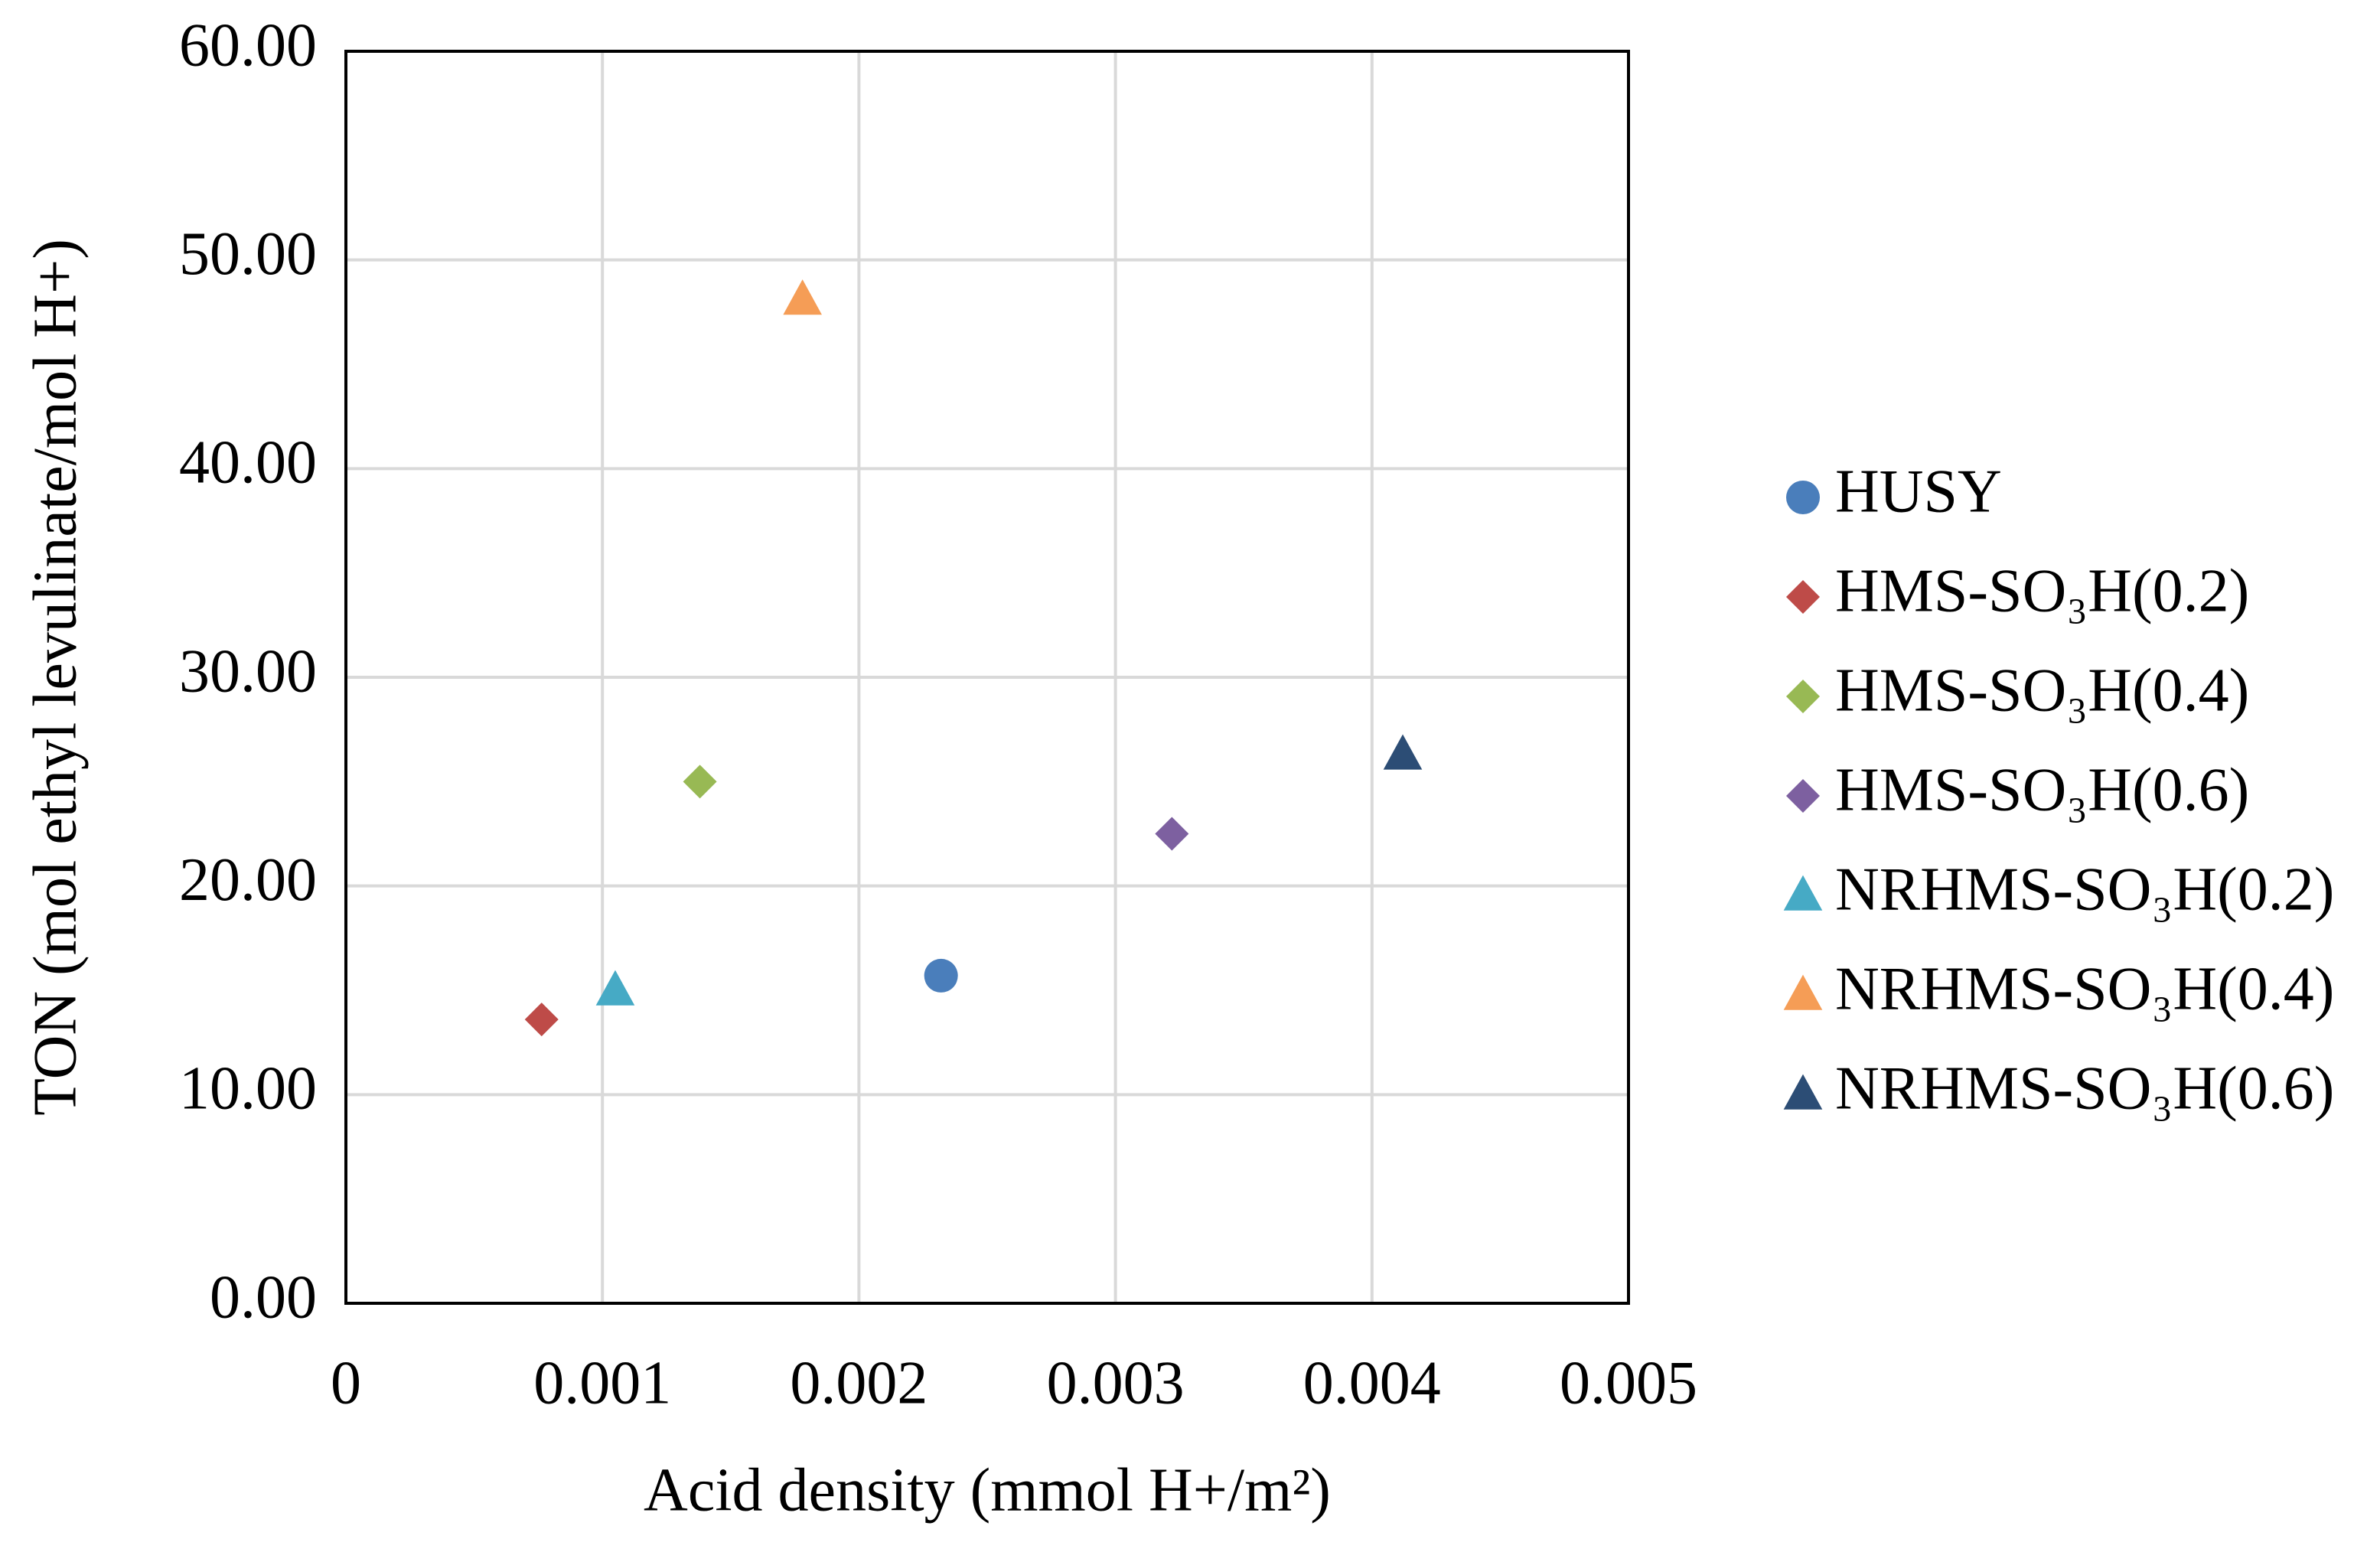 The width and height of the screenshot is (2380, 1552). What do you see at coordinates (2084, 988) in the screenshot?
I see `legend-label: NRHMS-SO₃H(0.4)` at bounding box center [2084, 988].